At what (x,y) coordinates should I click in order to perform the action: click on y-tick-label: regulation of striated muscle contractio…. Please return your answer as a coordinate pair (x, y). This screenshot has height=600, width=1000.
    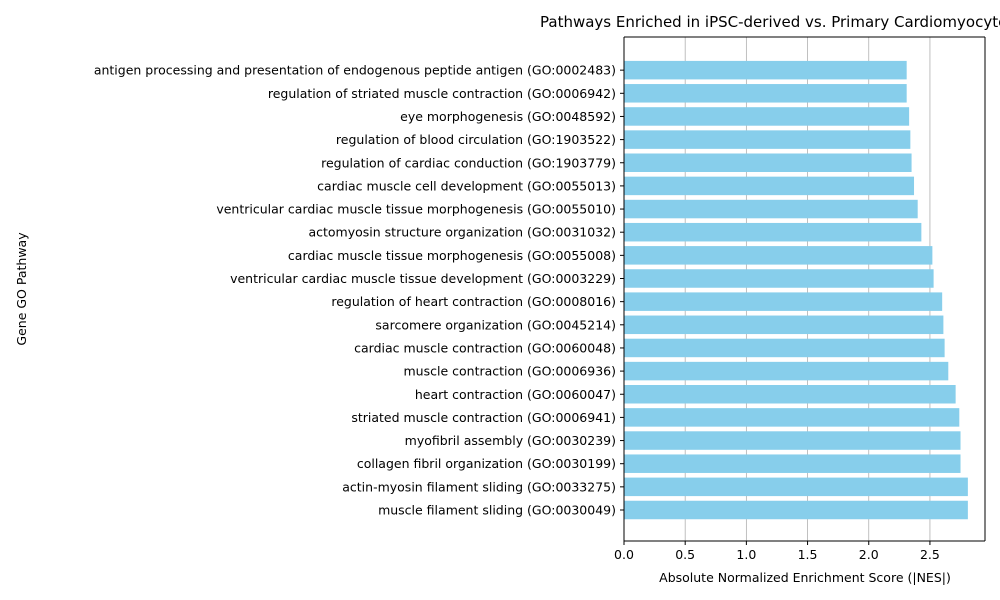
    Looking at the image, I should click on (442, 93).